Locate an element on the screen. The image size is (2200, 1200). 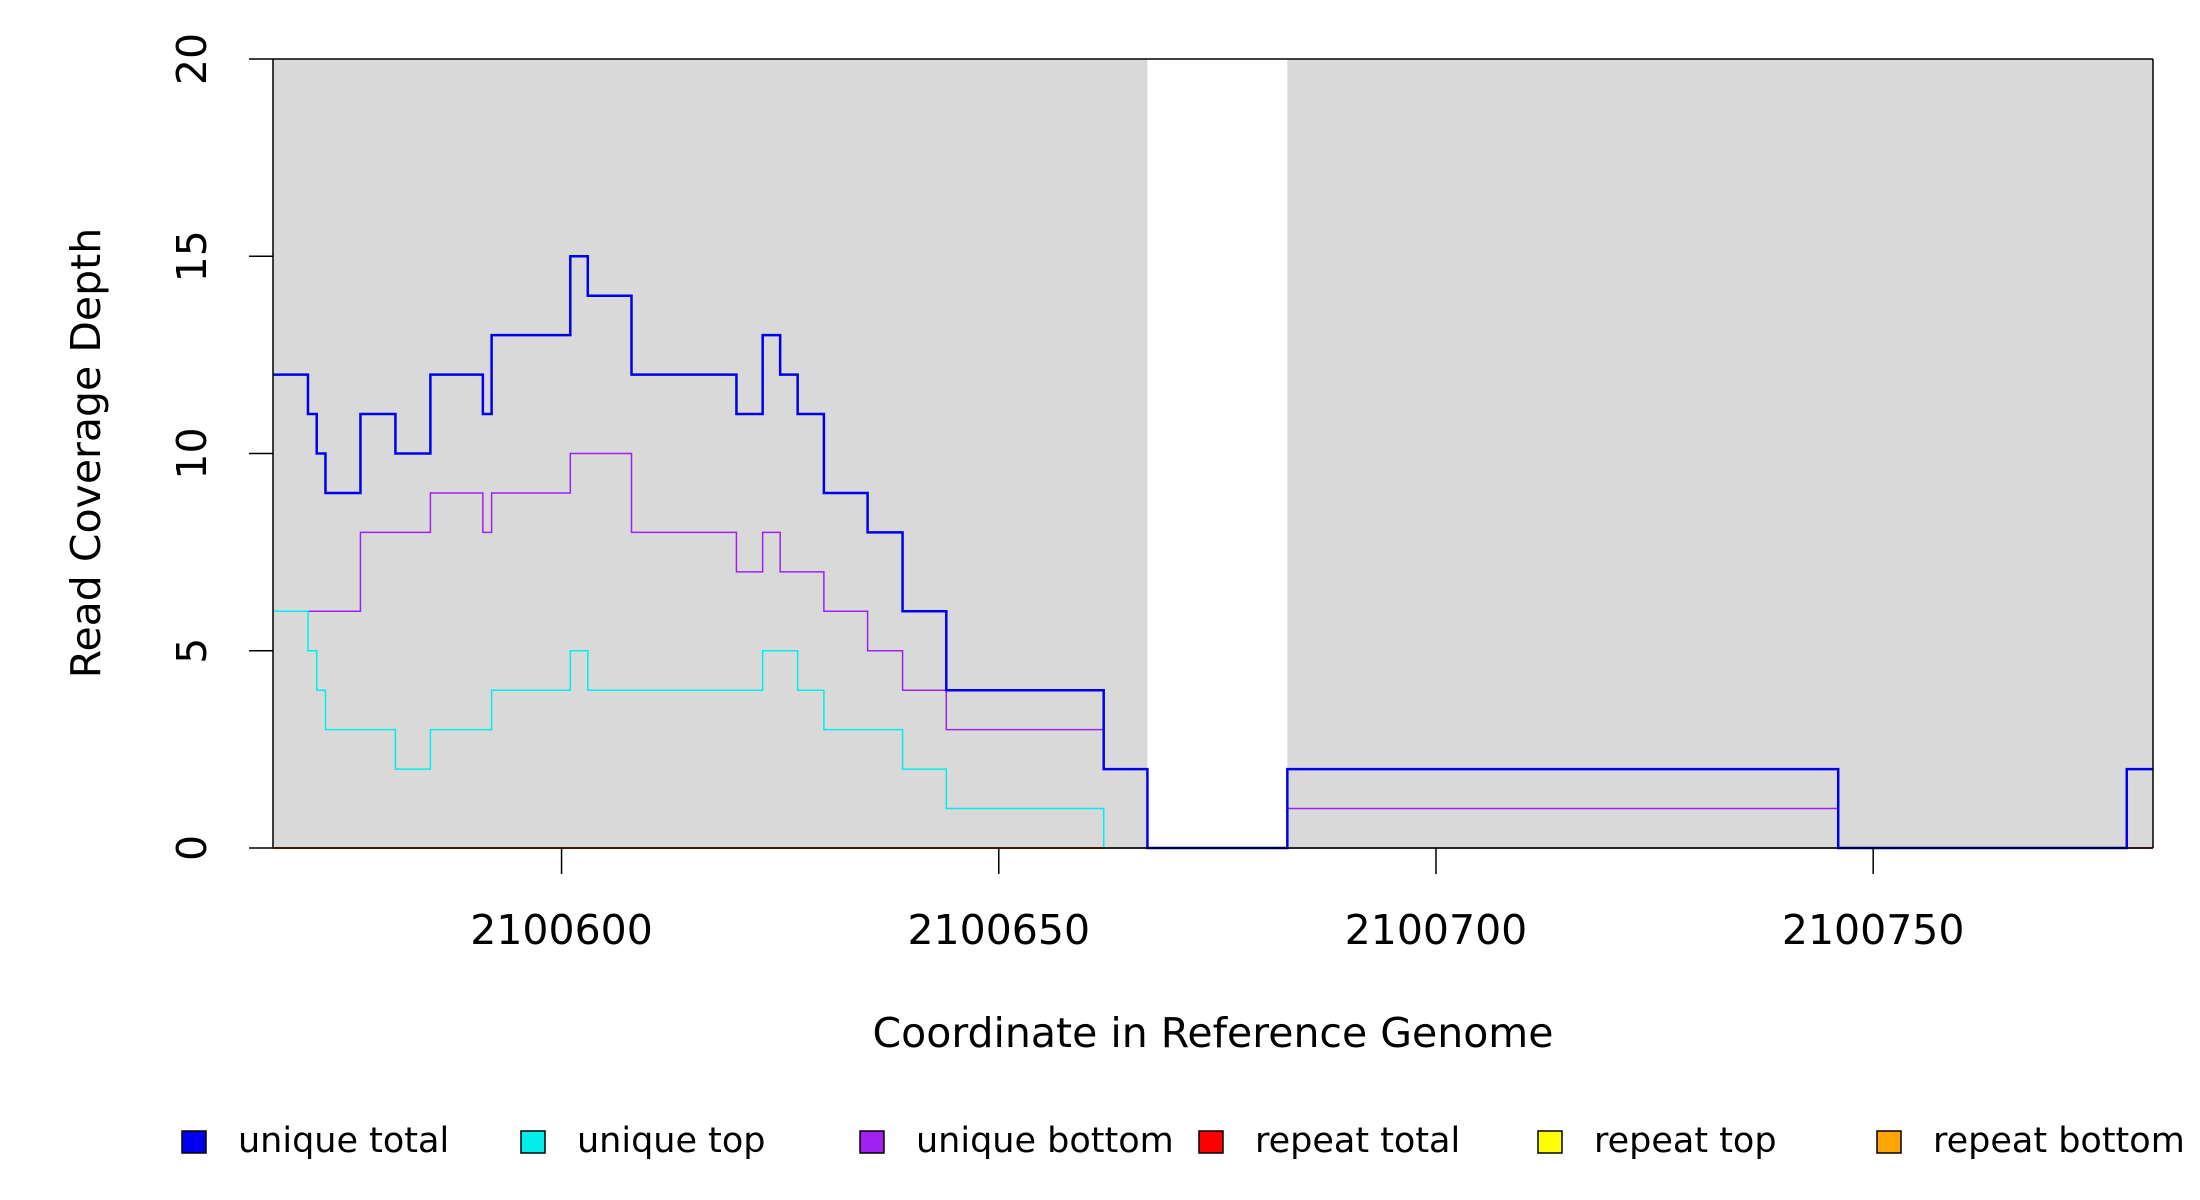
legend-item: repeat total is located at coordinates (1329, 1141).